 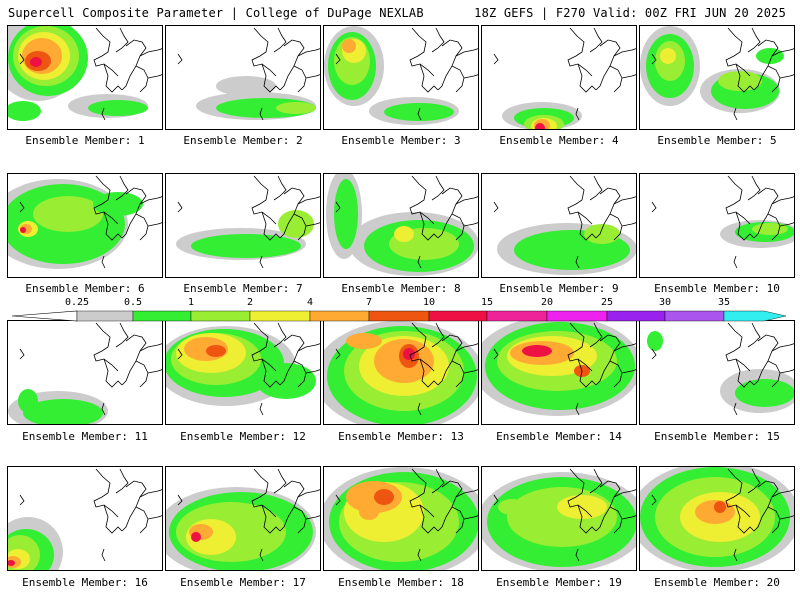 What do you see at coordinates (243, 582) in the screenshot?
I see `ensemble-member-label: Ensemble Member: 17` at bounding box center [243, 582].